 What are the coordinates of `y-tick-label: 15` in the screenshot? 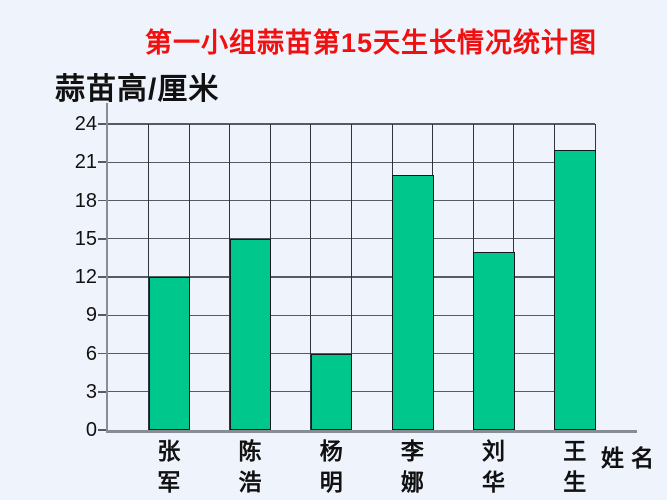 It's located at (85, 238).